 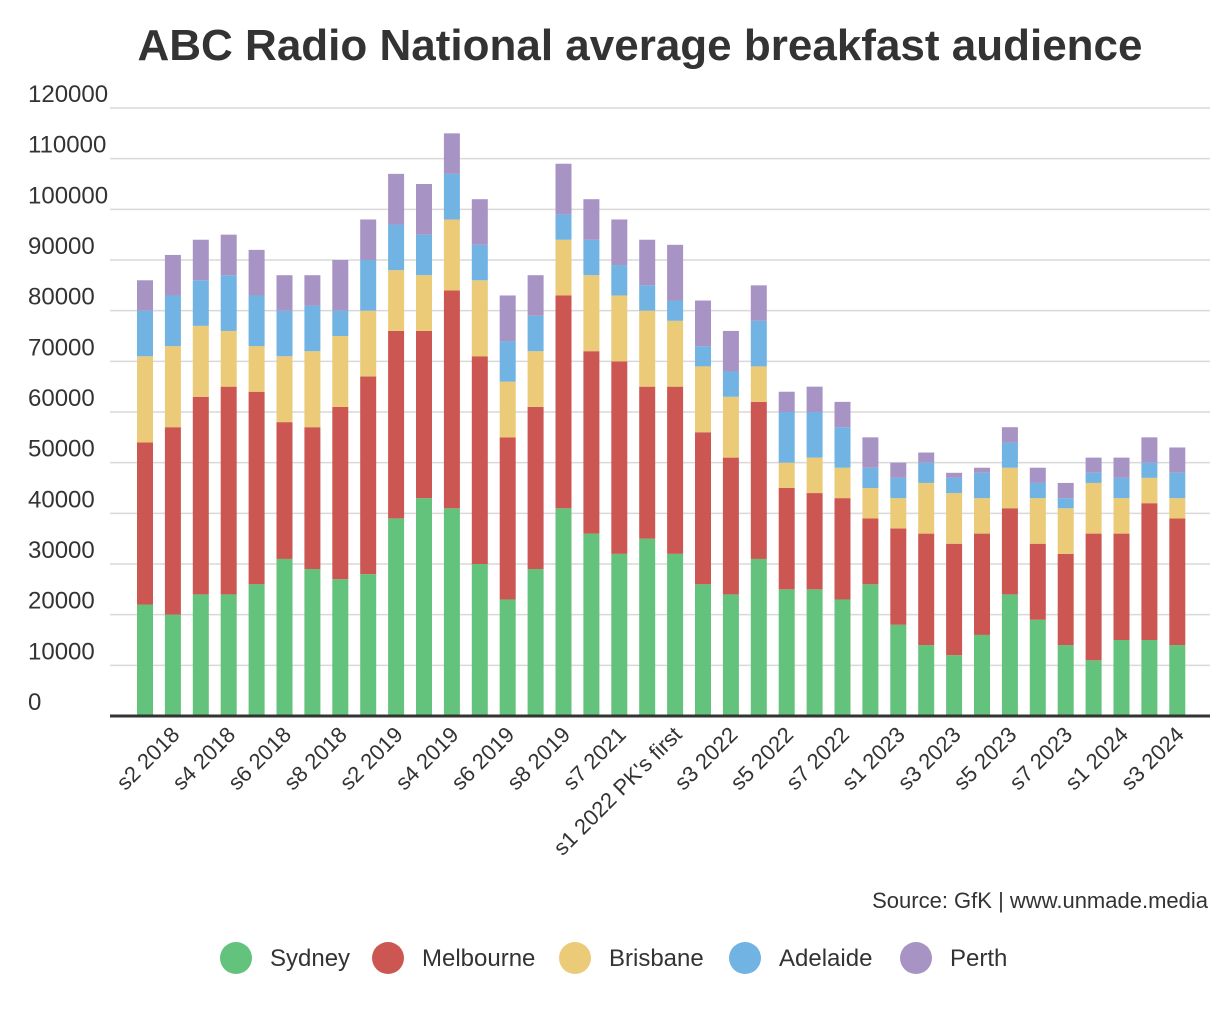 What do you see at coordinates (978, 958) in the screenshot?
I see `legend-label: Perth` at bounding box center [978, 958].